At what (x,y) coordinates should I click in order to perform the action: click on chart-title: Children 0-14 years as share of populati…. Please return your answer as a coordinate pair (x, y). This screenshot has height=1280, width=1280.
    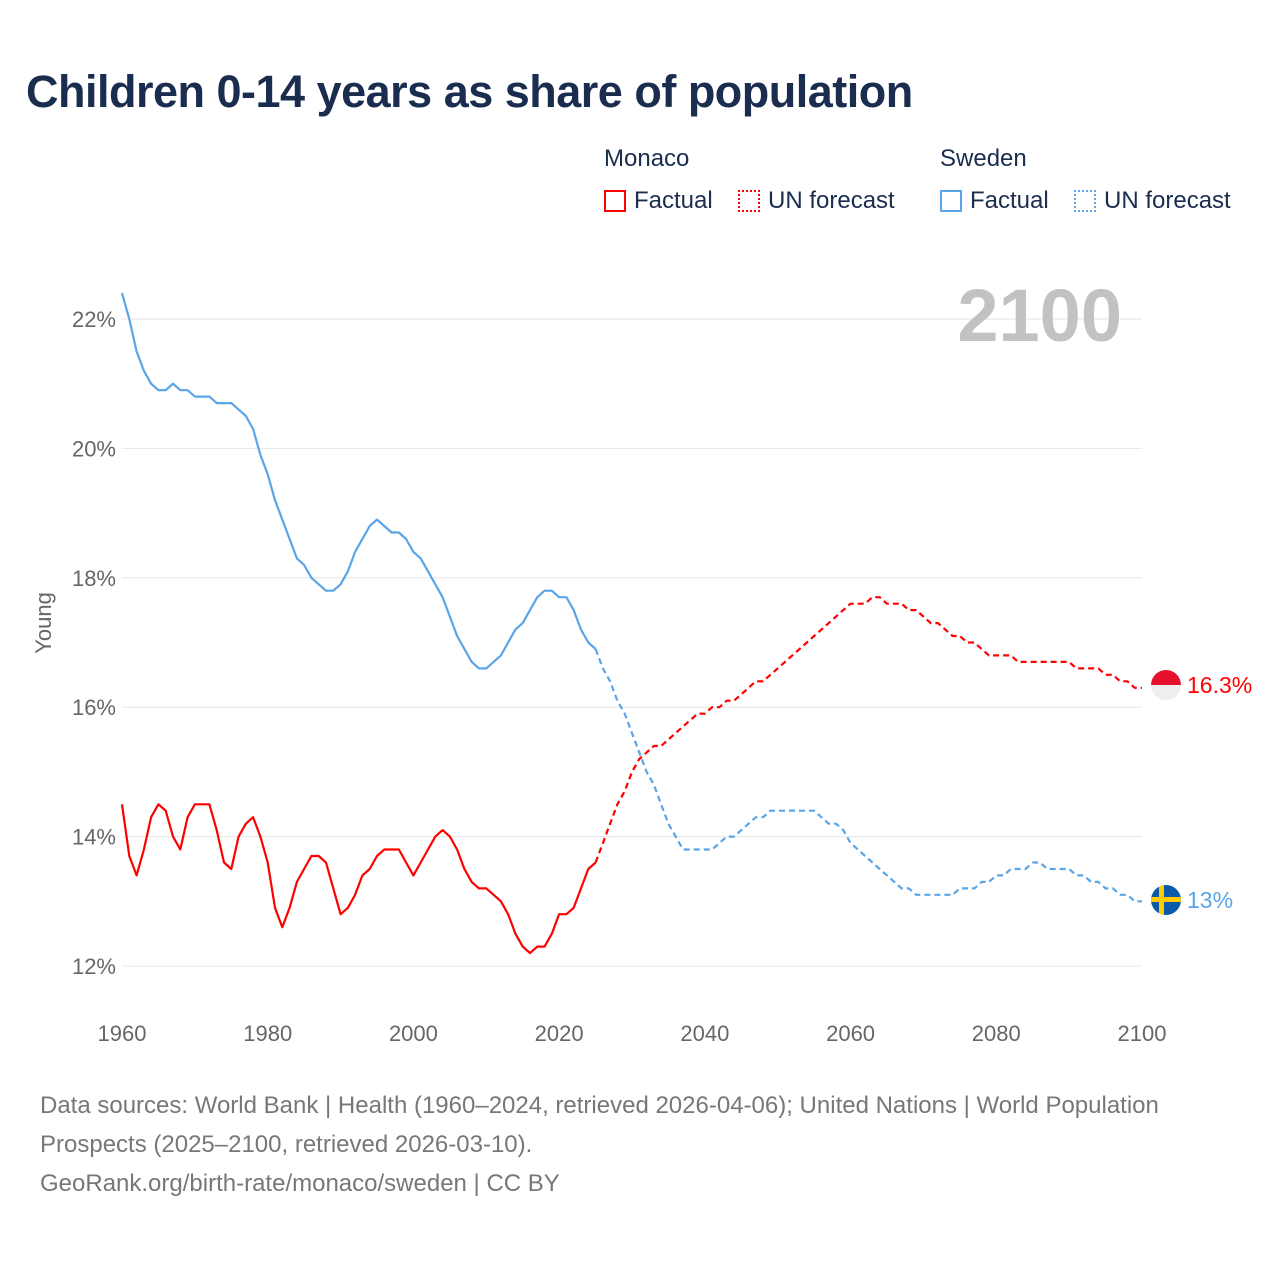
    Looking at the image, I should click on (469, 91).